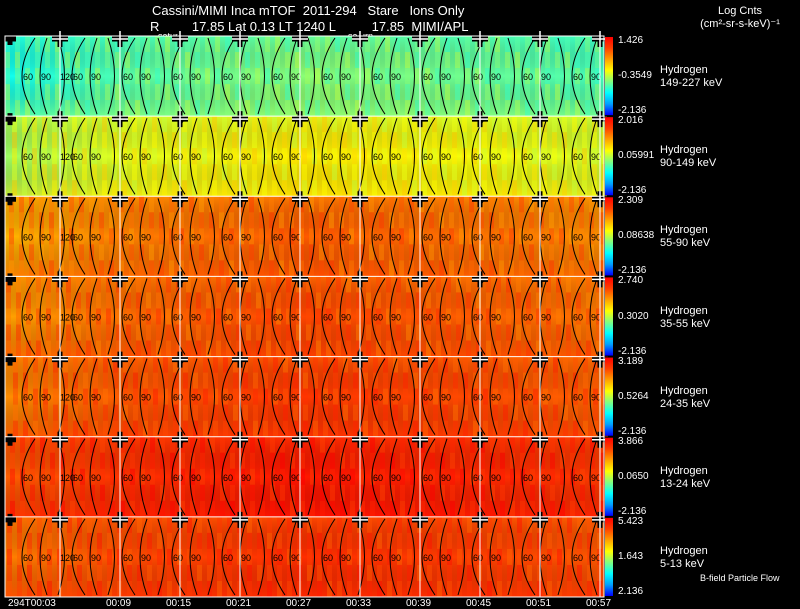  What do you see at coordinates (67, 237) in the screenshot?
I see `contour-label: 120` at bounding box center [67, 237].